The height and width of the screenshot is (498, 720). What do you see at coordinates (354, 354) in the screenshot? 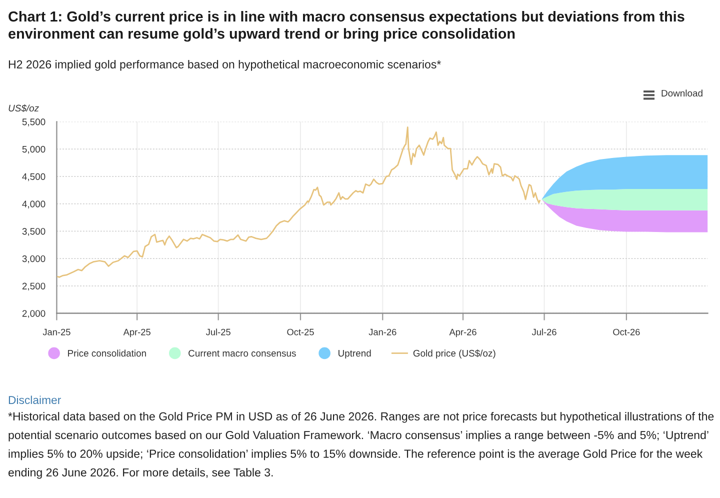
I see `legend-label: Uptrend` at bounding box center [354, 354].